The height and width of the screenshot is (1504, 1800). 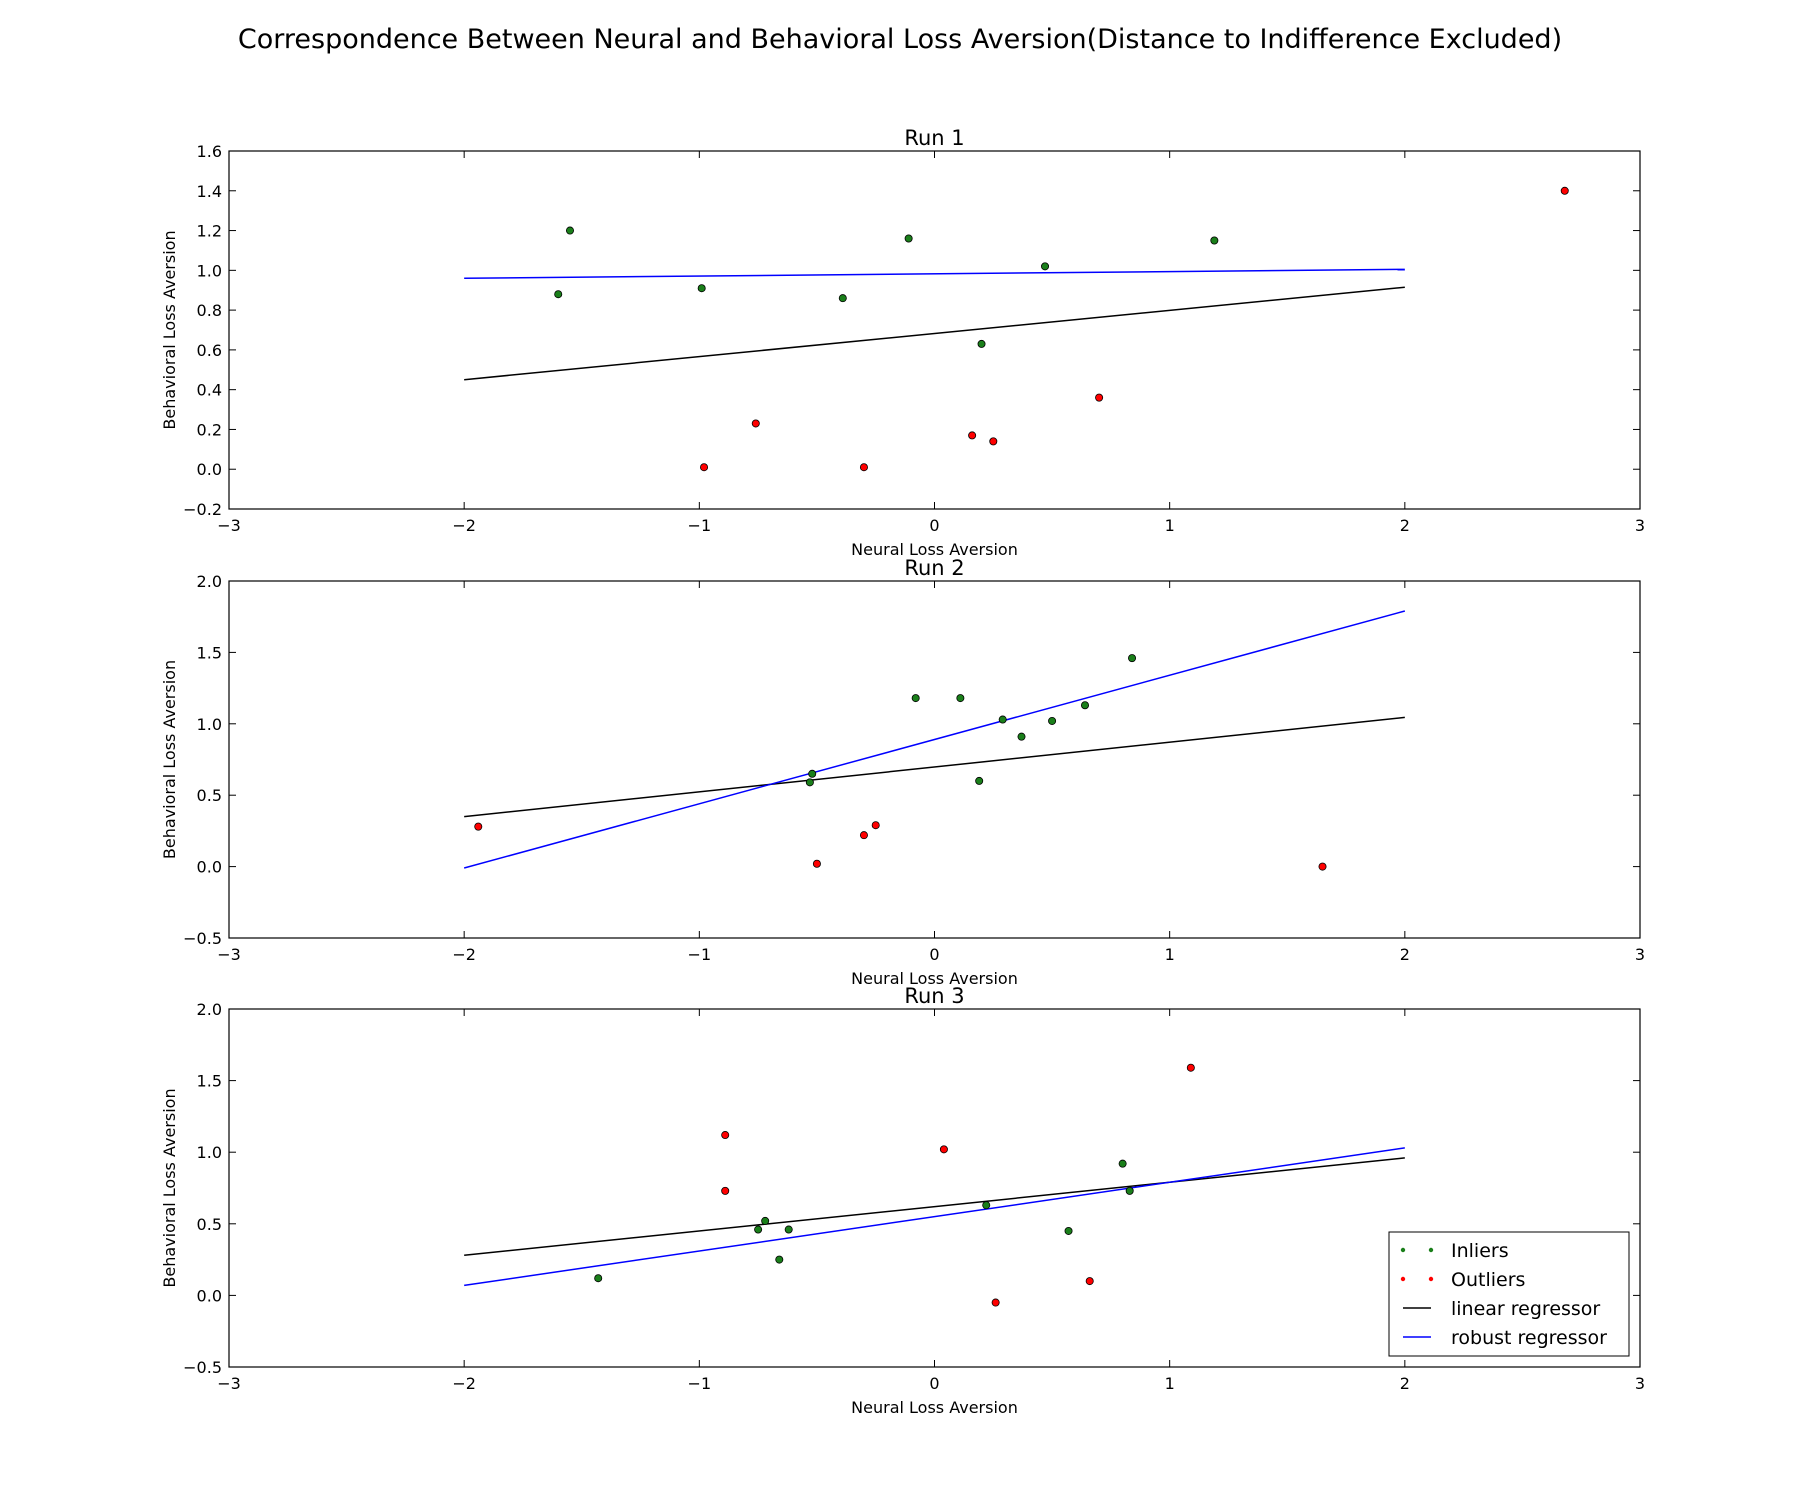 I want to click on legend-label: linear regressor, so click(x=1525, y=1309).